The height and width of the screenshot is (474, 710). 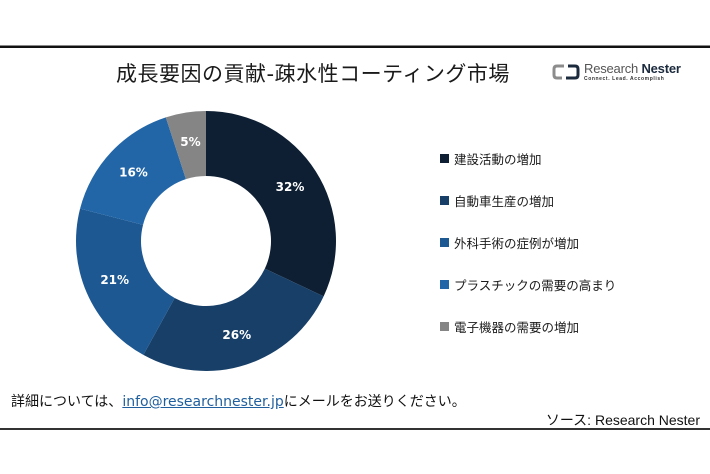 I want to click on contact-email-link: info@researchnester.jp, so click(x=203, y=402).